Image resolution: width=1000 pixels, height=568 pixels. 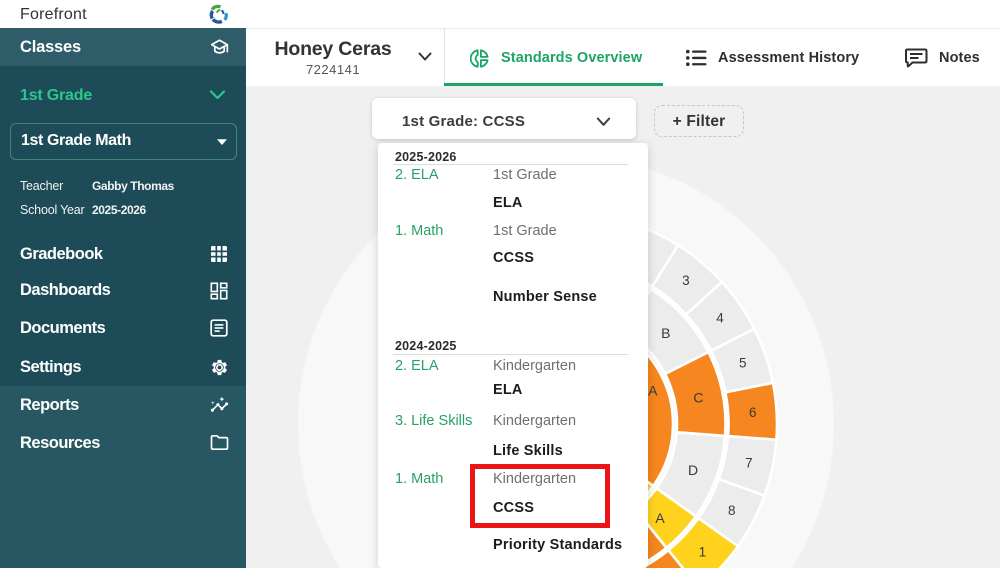 What do you see at coordinates (749, 463) in the screenshot?
I see `svg-text: 7` at bounding box center [749, 463].